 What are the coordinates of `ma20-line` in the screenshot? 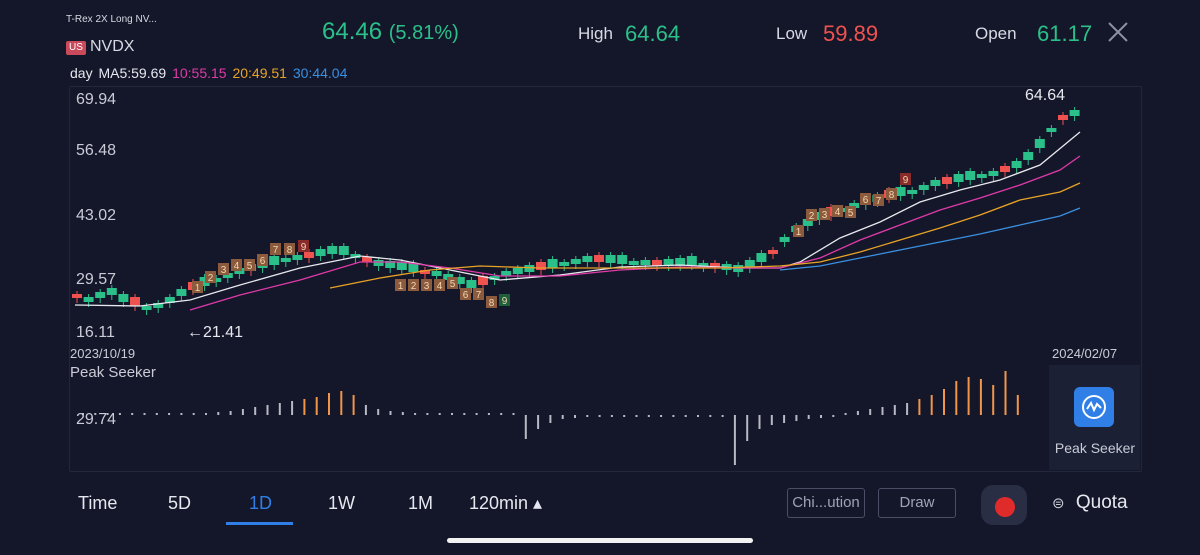 It's located at (705, 235).